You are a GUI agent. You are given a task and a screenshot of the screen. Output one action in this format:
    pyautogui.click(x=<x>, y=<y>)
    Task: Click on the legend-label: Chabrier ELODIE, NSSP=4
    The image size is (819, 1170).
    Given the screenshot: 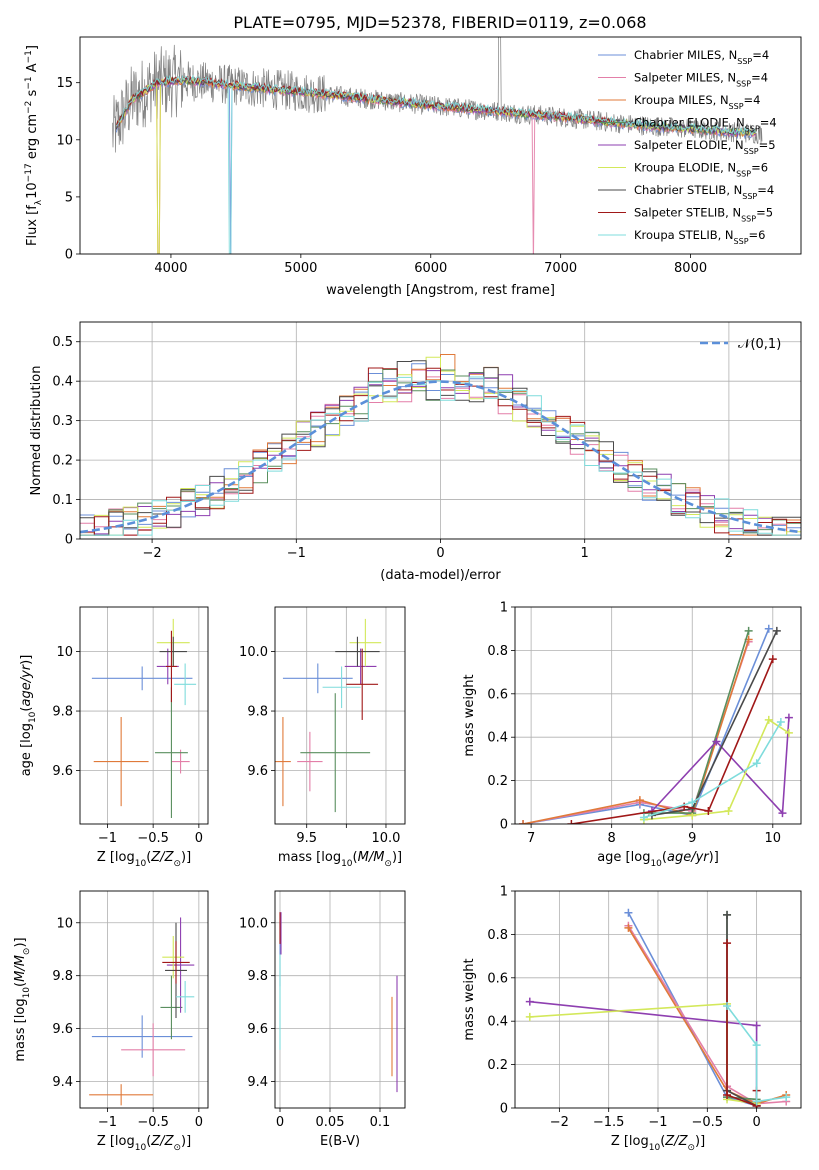 What is the action you would take?
    pyautogui.click(x=705, y=125)
    